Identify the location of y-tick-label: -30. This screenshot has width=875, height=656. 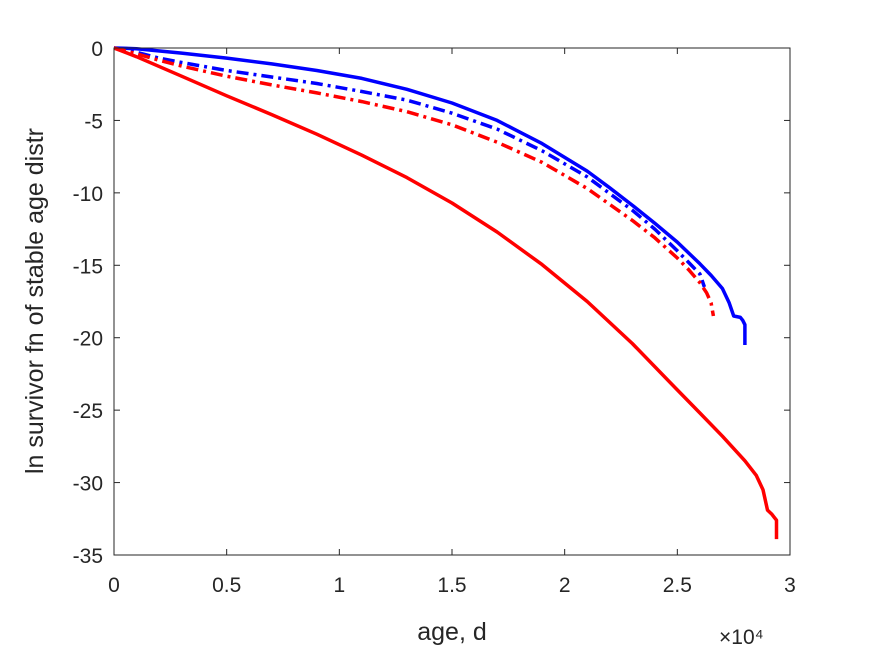
(88, 484).